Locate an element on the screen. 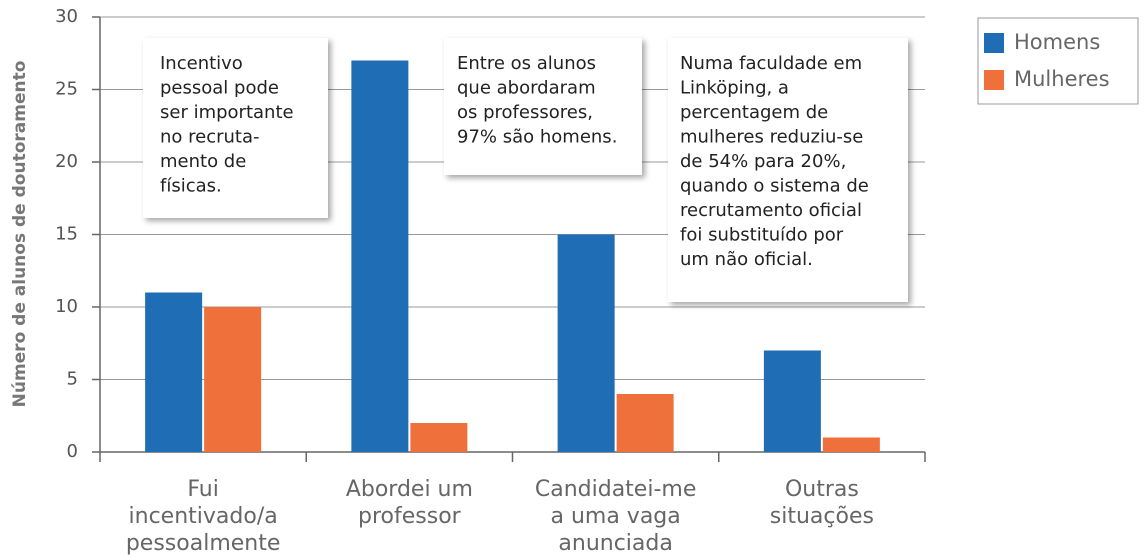  x-tick-label: a uma vaga is located at coordinates (615, 516).